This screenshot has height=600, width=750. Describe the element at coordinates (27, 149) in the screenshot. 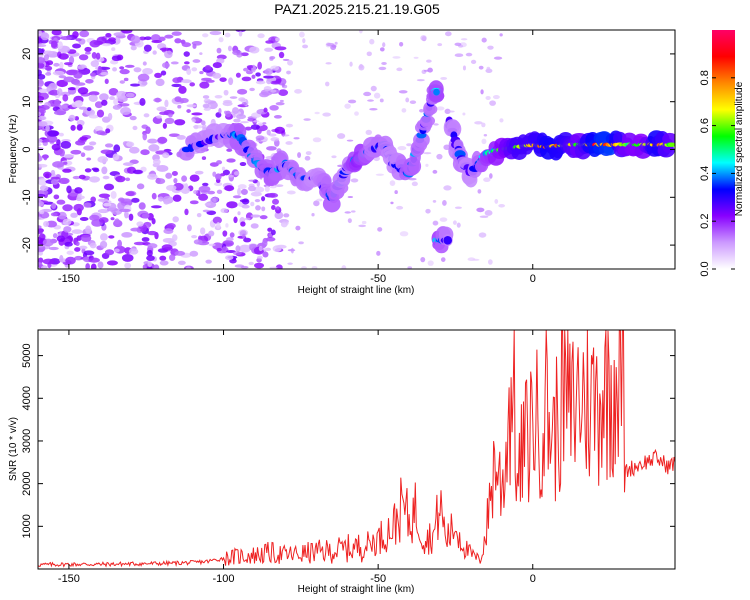

I see `y-tick-label: 0` at that location.